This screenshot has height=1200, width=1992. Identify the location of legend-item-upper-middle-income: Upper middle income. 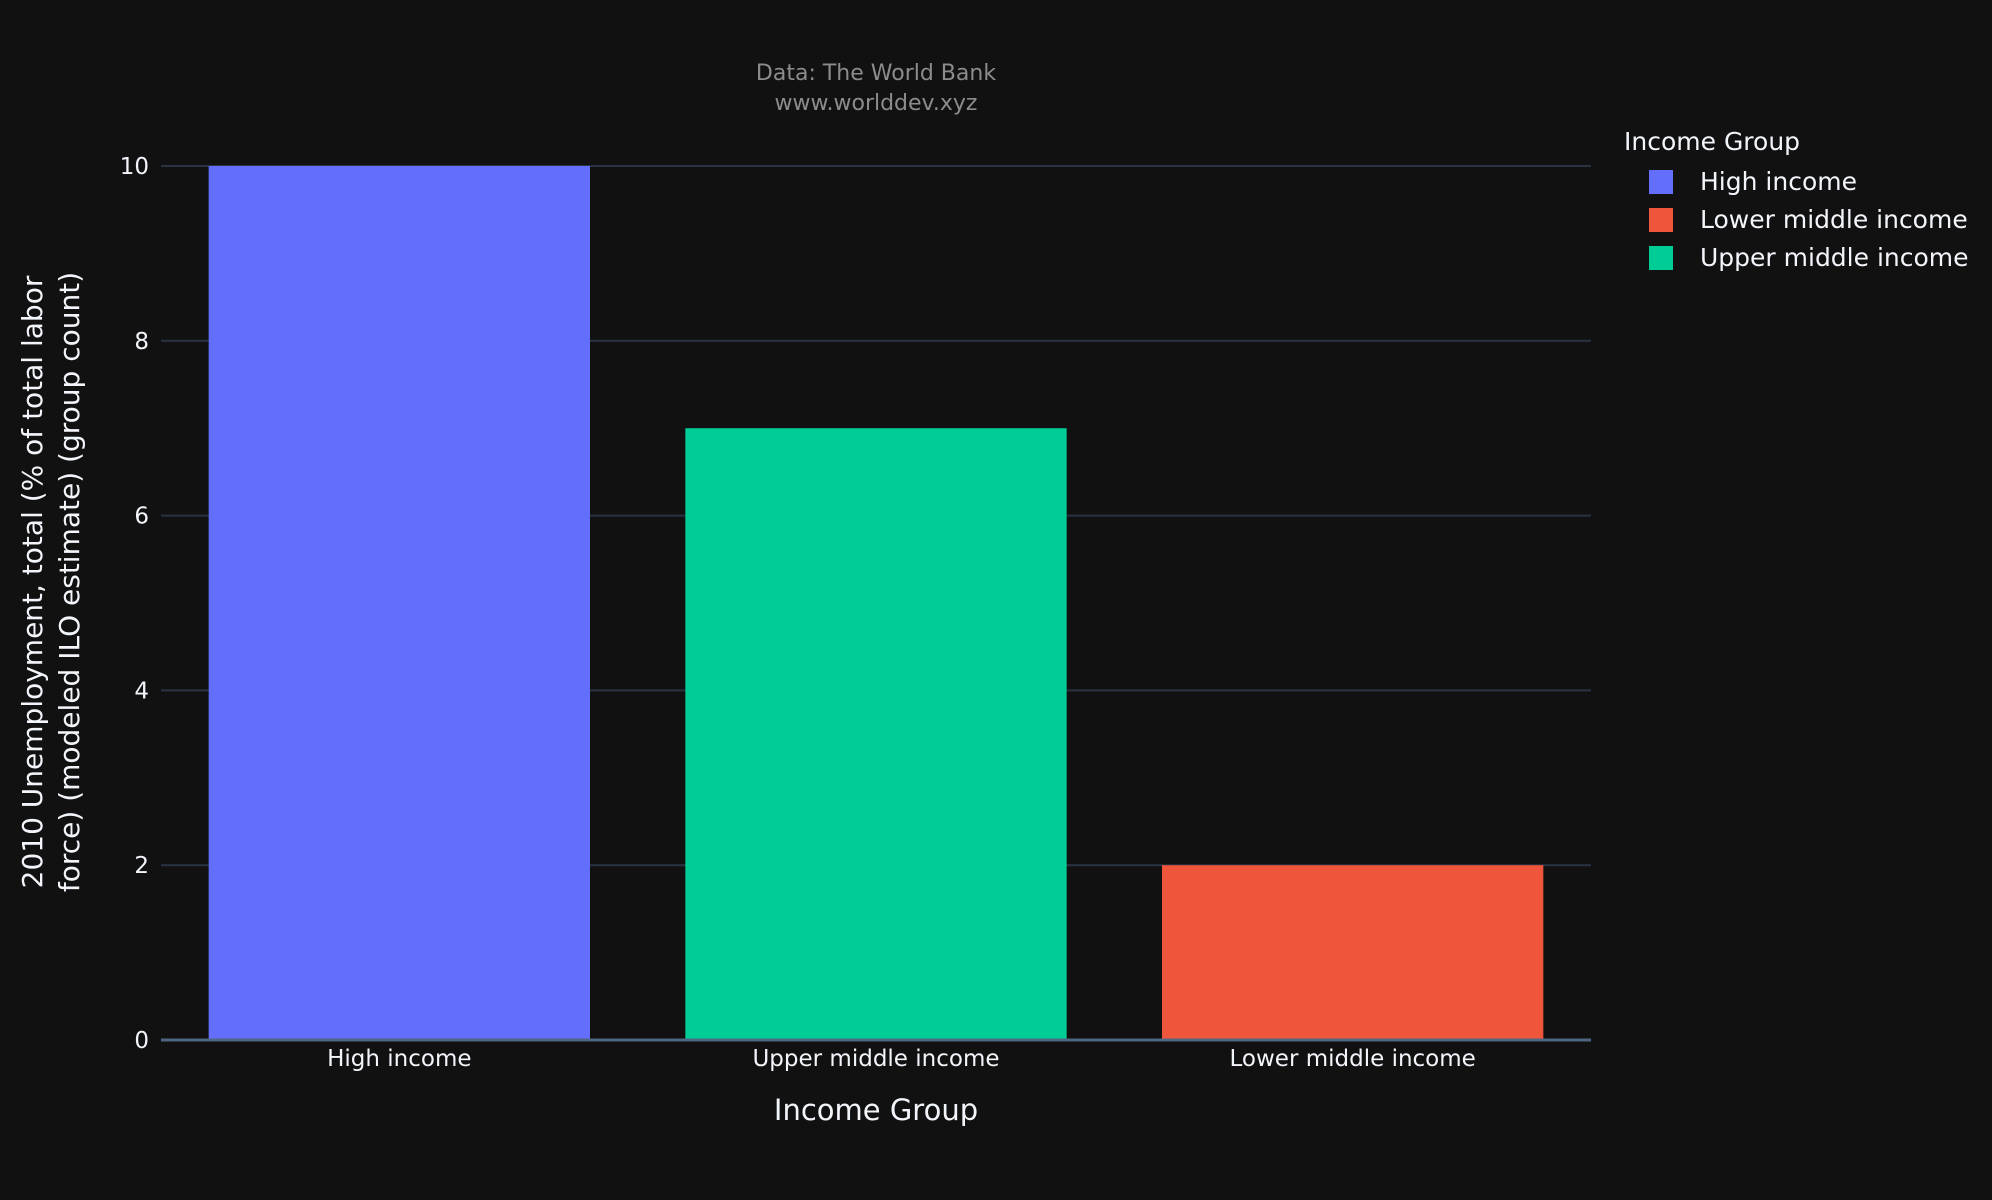
(1809, 257).